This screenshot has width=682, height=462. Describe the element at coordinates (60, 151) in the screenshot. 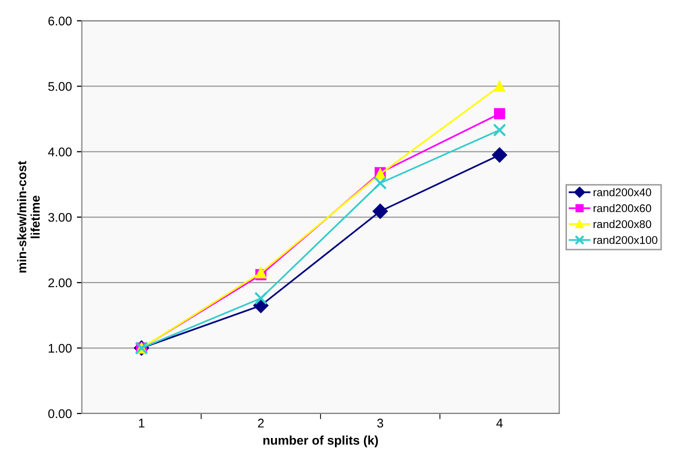

I see `y-tick-label: 4.00` at that location.